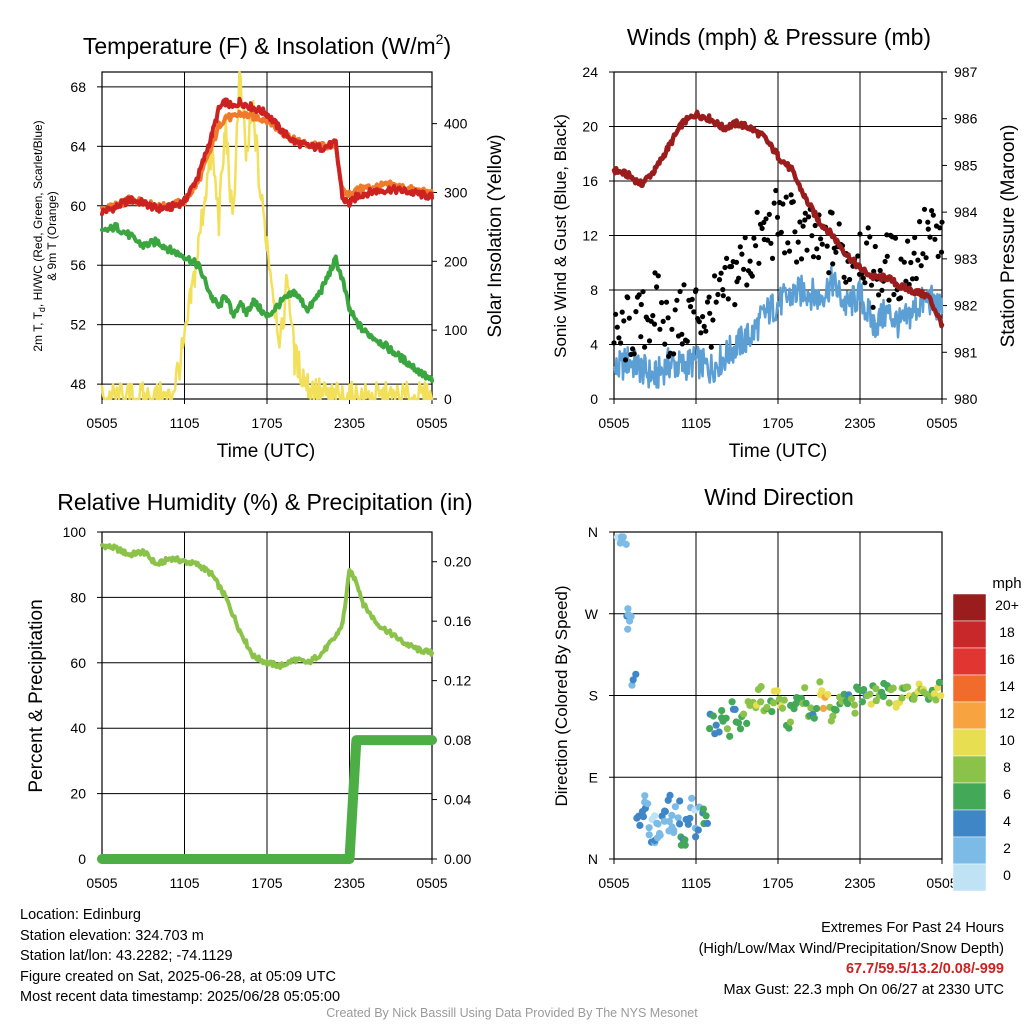 This screenshot has height=1024, width=1024. Describe the element at coordinates (1007, 794) in the screenshot. I see `colorbar-label: 6` at that location.